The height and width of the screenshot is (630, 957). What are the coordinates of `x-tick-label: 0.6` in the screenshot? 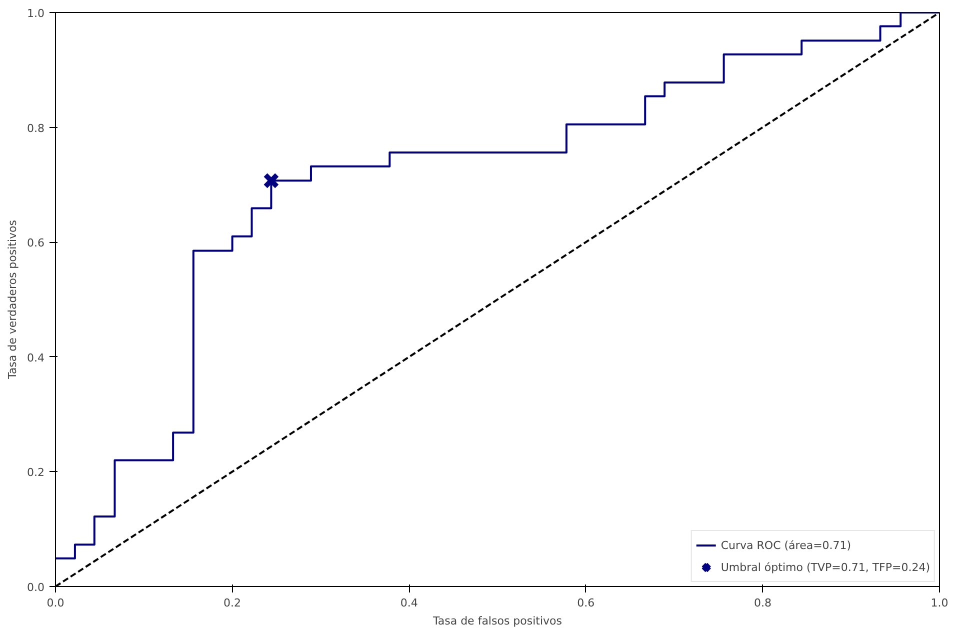 It's located at (586, 603).